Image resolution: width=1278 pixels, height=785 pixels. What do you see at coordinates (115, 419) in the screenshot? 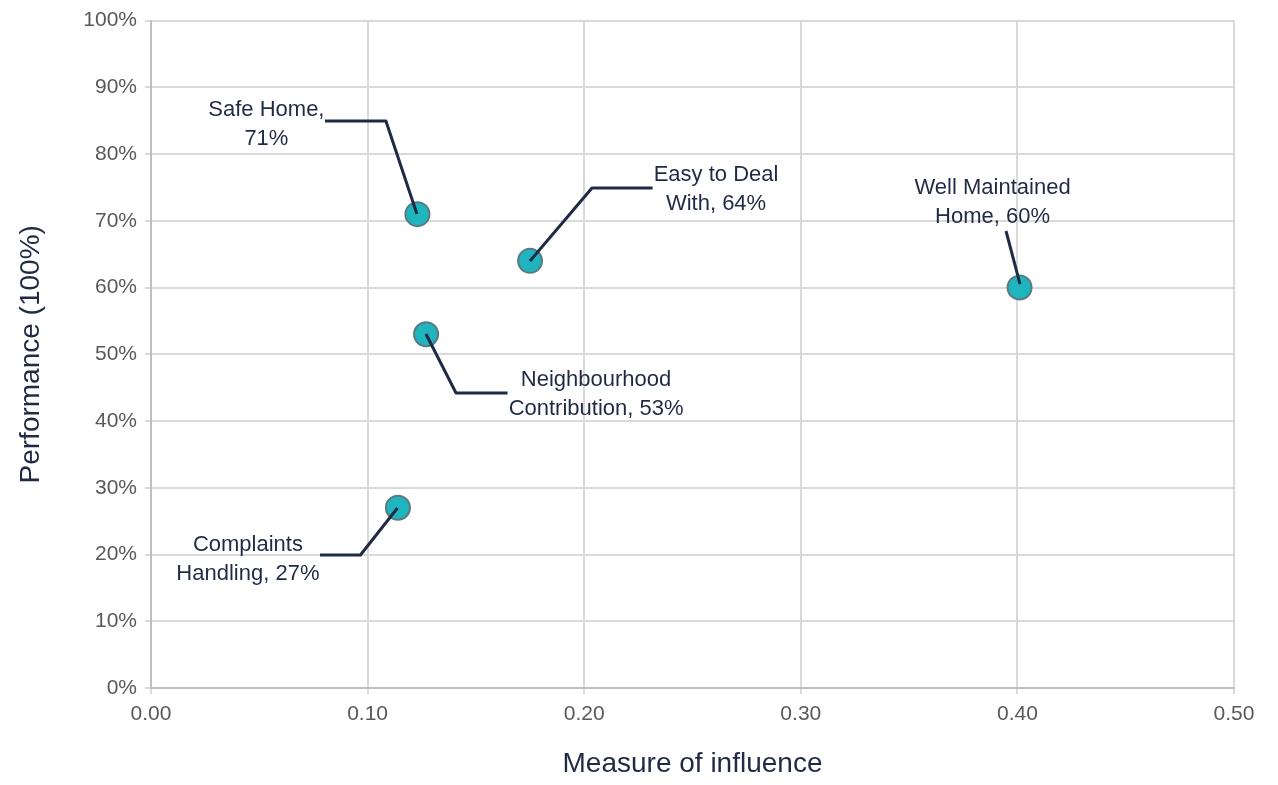
I see `y-tick-label: 40%` at bounding box center [115, 419].